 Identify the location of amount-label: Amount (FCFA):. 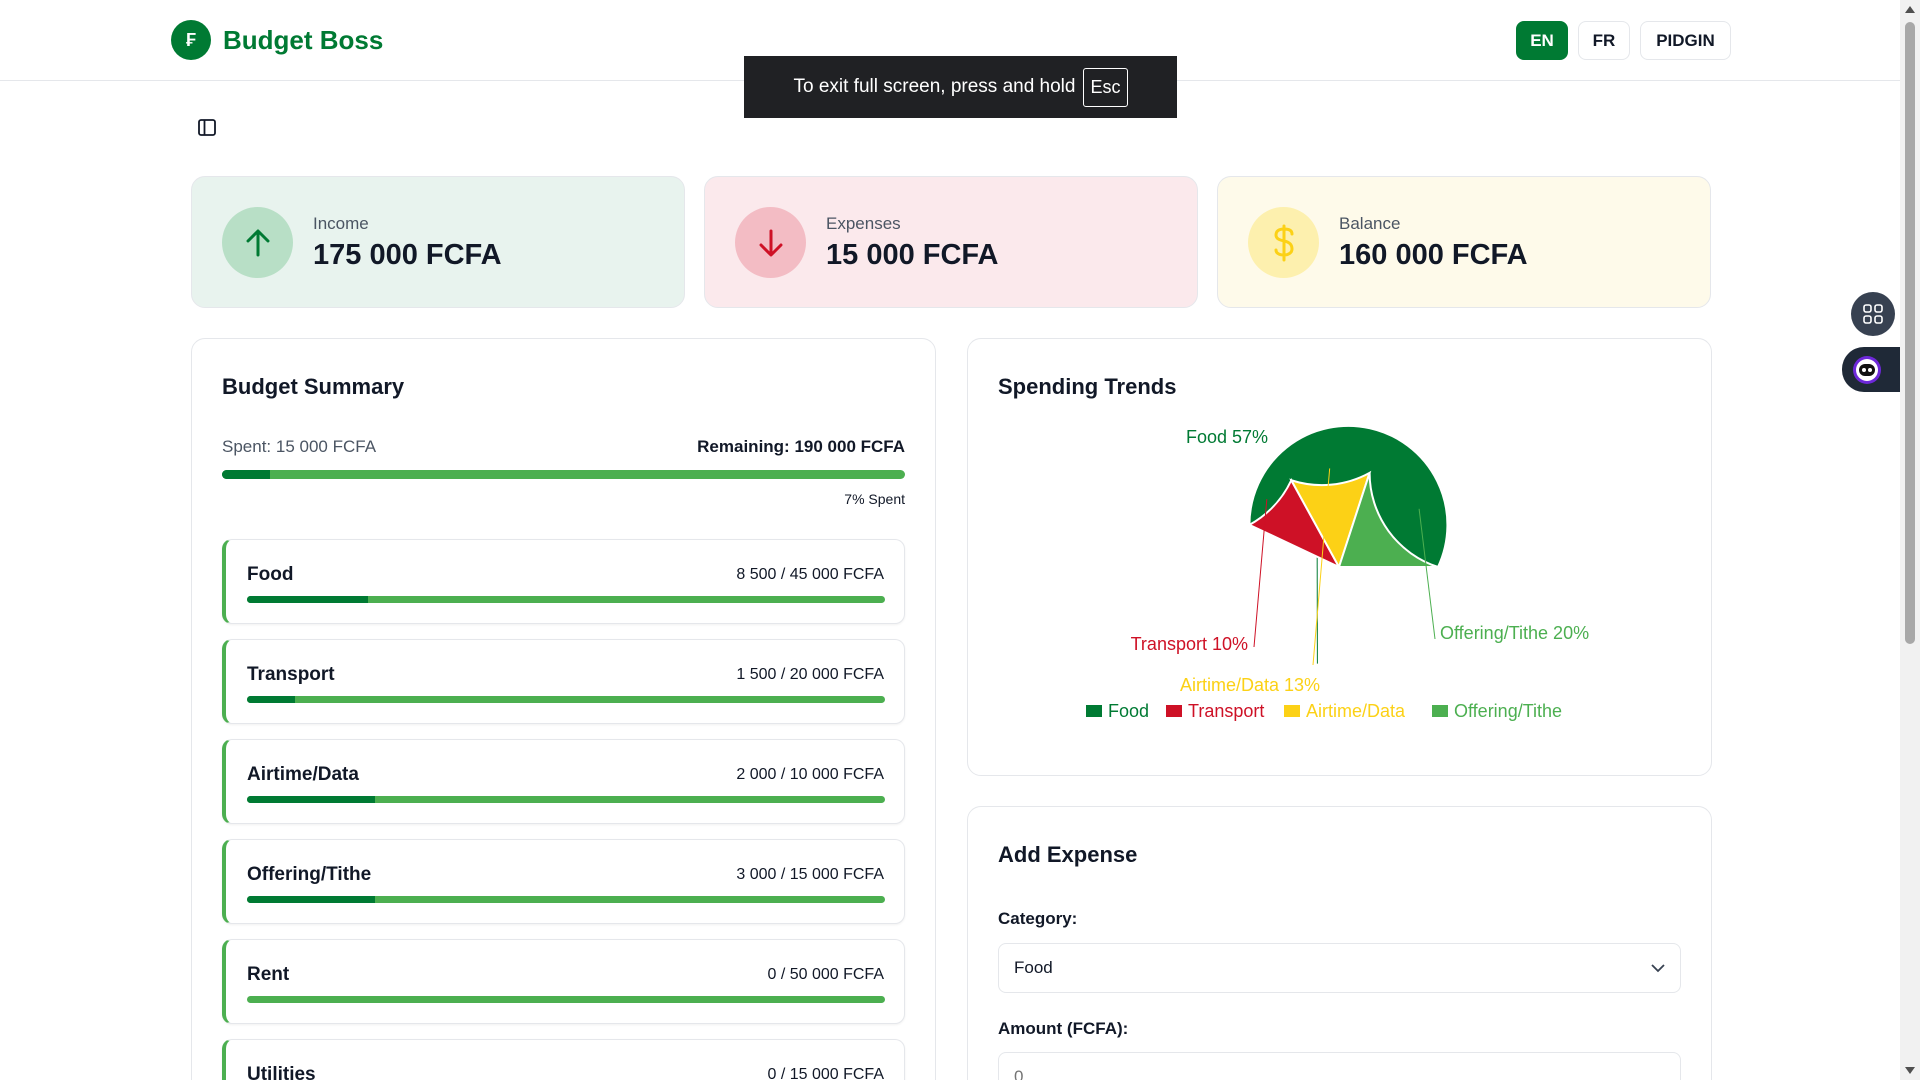
(1063, 1028).